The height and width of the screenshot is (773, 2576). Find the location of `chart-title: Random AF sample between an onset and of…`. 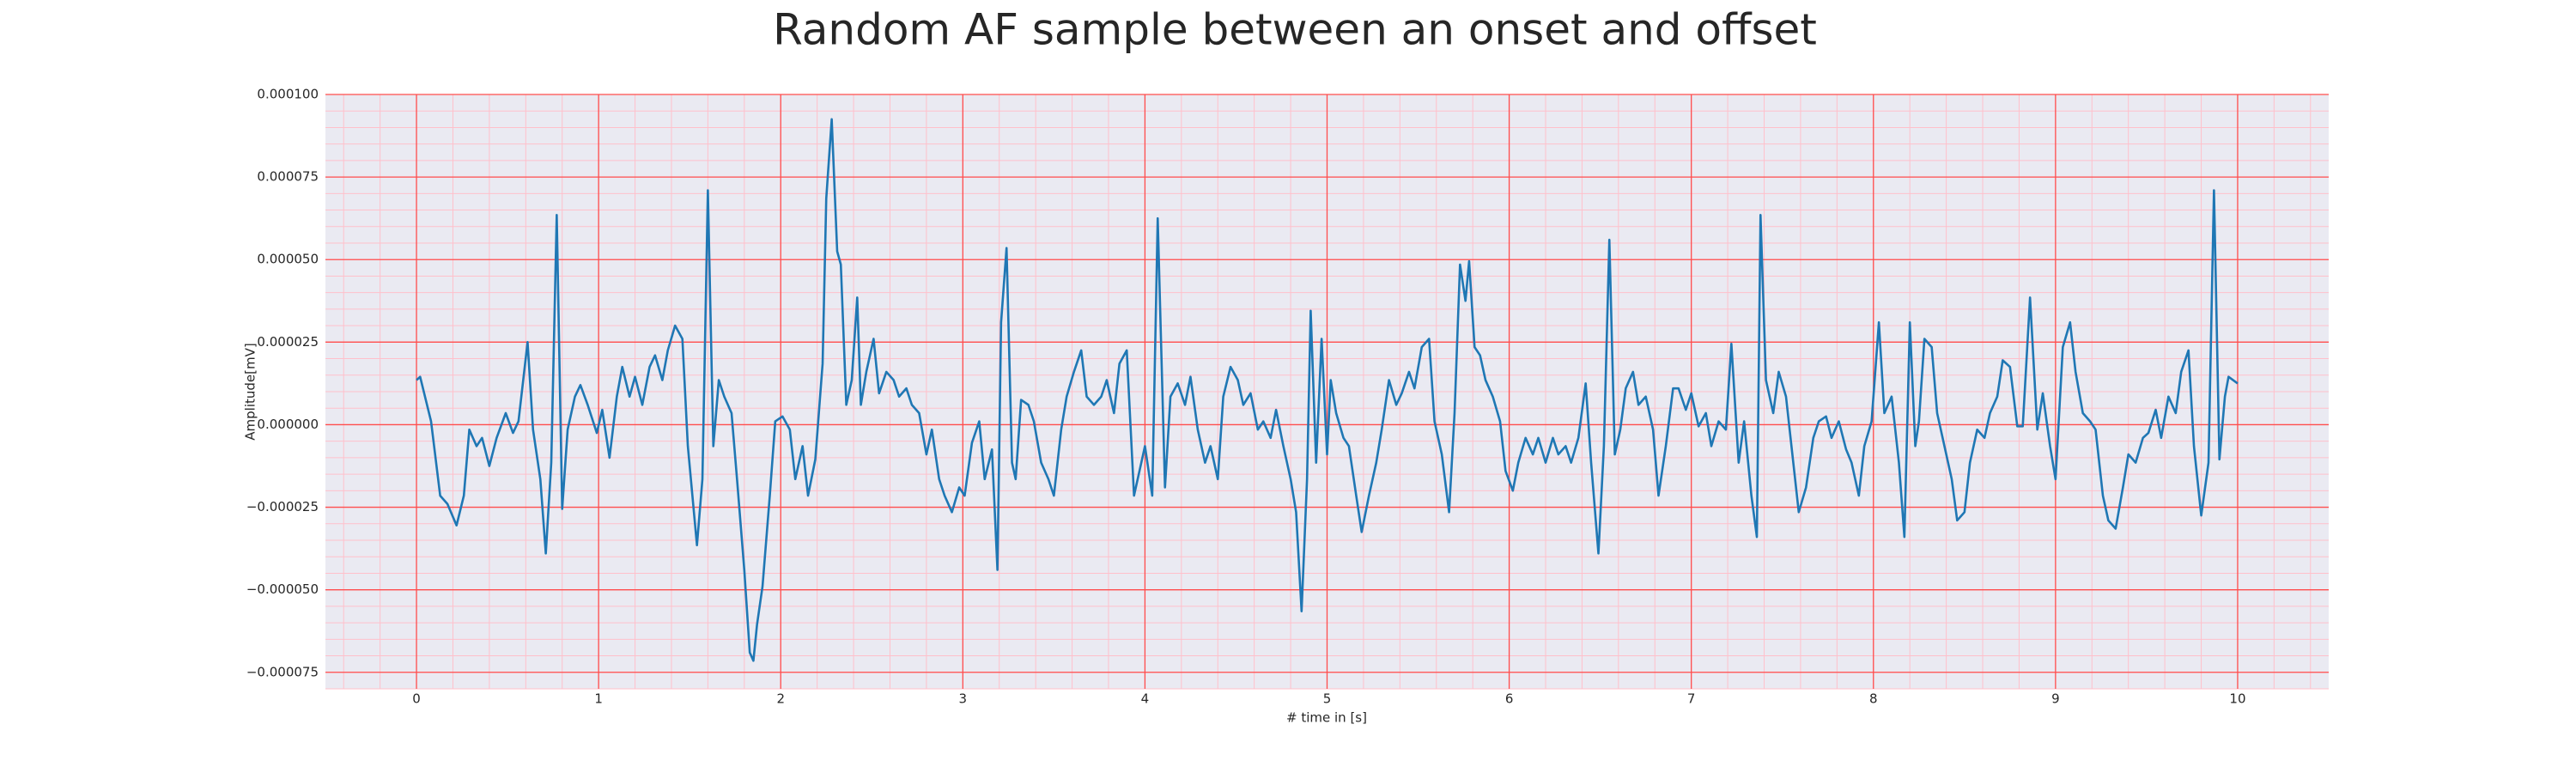

chart-title: Random AF sample between an onset and of… is located at coordinates (1295, 30).